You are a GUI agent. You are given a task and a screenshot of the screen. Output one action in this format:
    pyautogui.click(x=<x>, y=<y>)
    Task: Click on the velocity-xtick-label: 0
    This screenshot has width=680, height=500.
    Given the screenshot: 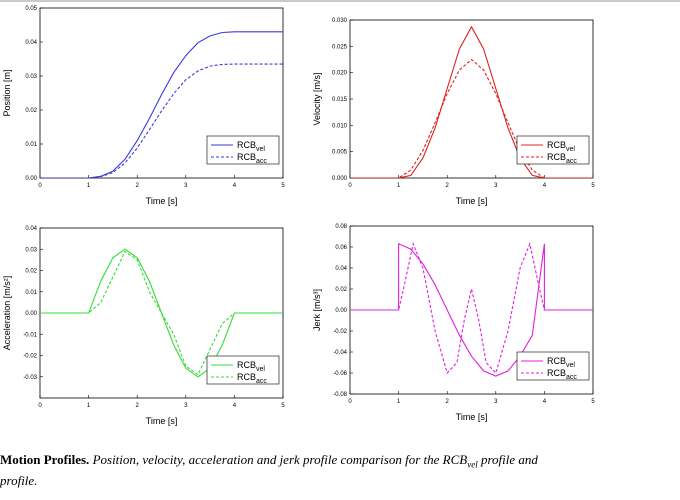 What is the action you would take?
    pyautogui.click(x=350, y=186)
    